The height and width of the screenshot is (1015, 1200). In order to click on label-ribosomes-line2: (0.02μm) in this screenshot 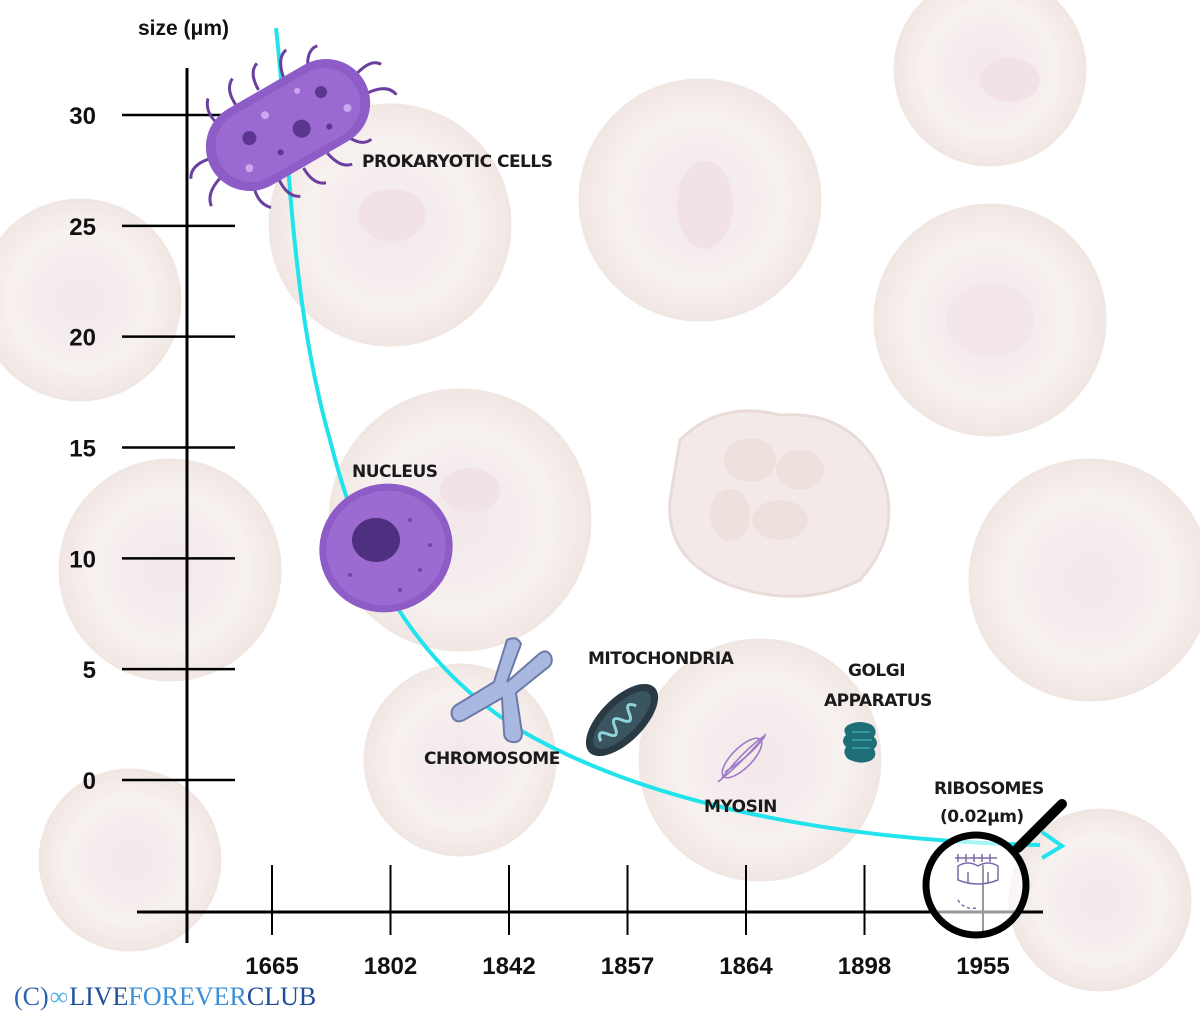, I will do `click(982, 817)`.